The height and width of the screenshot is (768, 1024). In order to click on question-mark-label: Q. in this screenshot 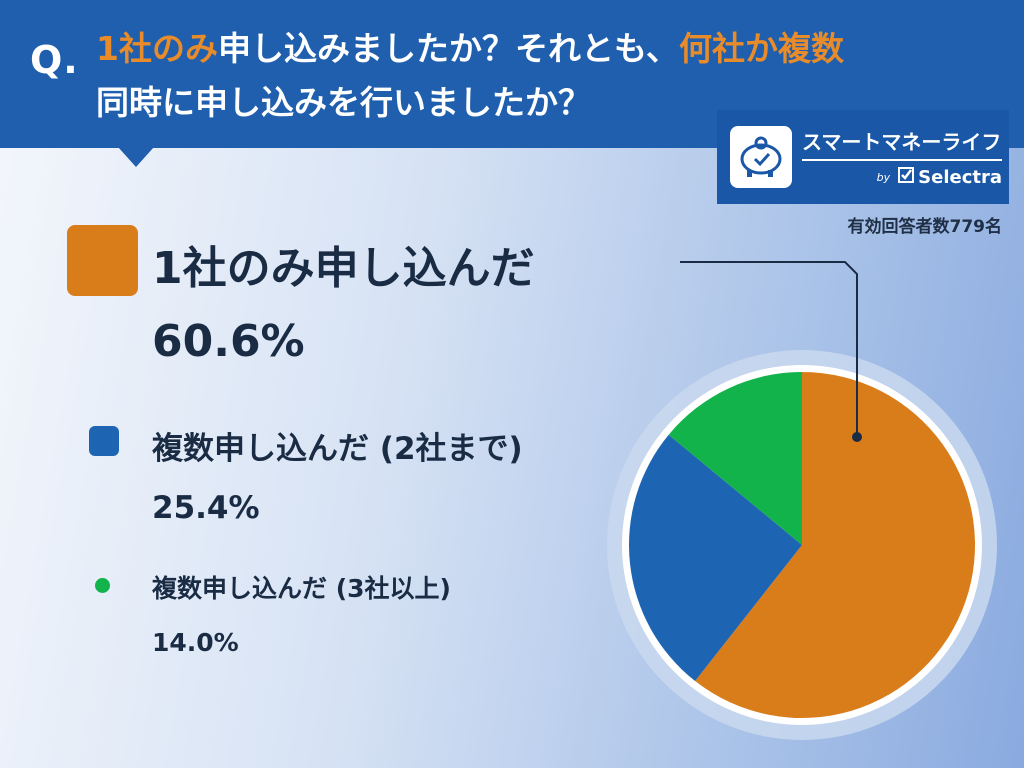, I will do `click(54, 60)`.